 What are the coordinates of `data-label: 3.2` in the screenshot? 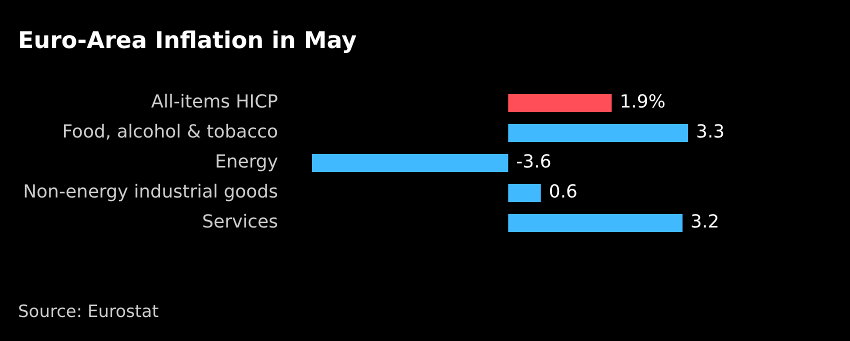 It's located at (705, 222).